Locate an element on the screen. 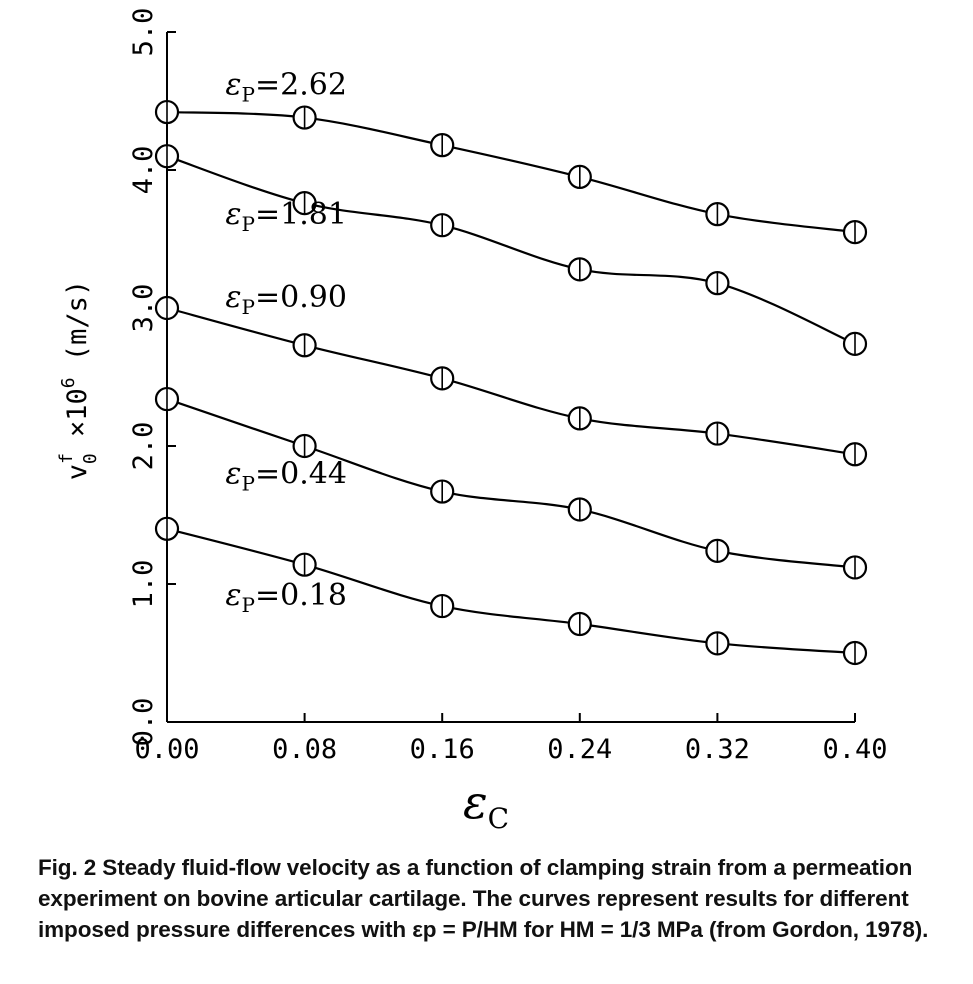 The width and height of the screenshot is (973, 984). x-tick-label: 0.00 is located at coordinates (166, 749).